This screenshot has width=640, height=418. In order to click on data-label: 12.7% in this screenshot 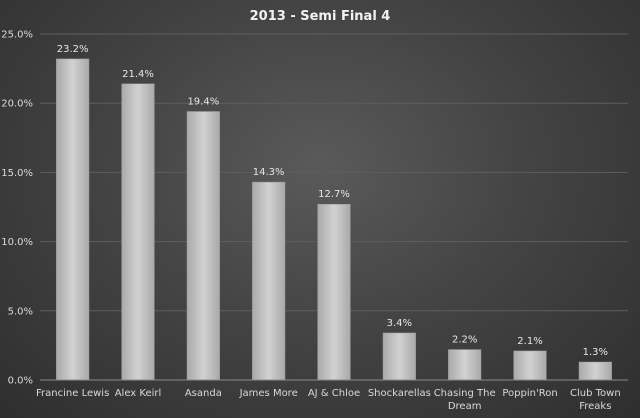, I will do `click(334, 194)`.